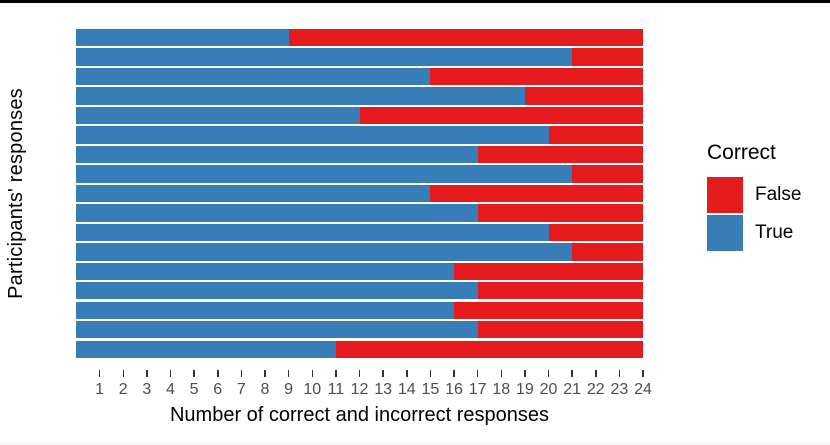 The width and height of the screenshot is (830, 445). Describe the element at coordinates (289, 389) in the screenshot. I see `x-tick-label: 9` at that location.